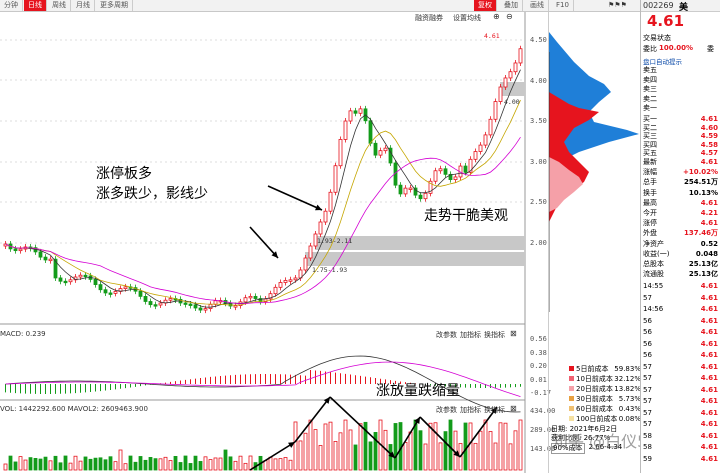 This screenshot has width=720, height=473. What do you see at coordinates (467, 18) in the screenshot?
I see `set-ma-line-link: 设置均线` at bounding box center [467, 18].